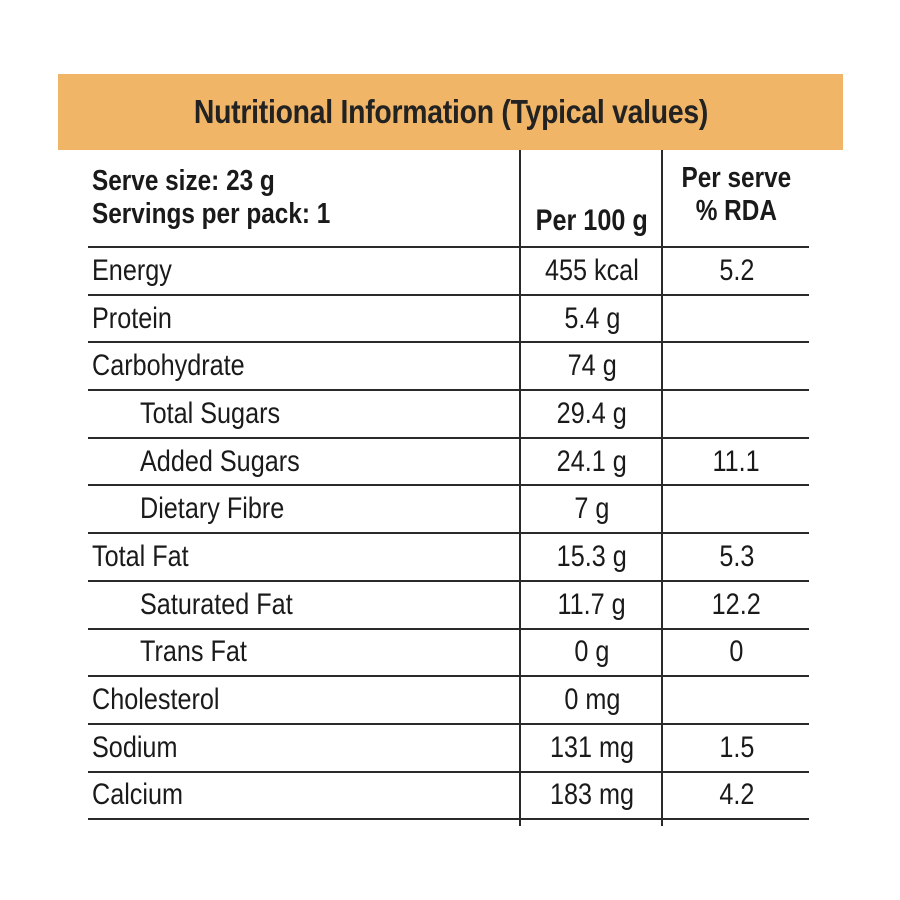 This screenshot has width=900, height=900. What do you see at coordinates (132, 318) in the screenshot?
I see `nutrient-label: Protein` at bounding box center [132, 318].